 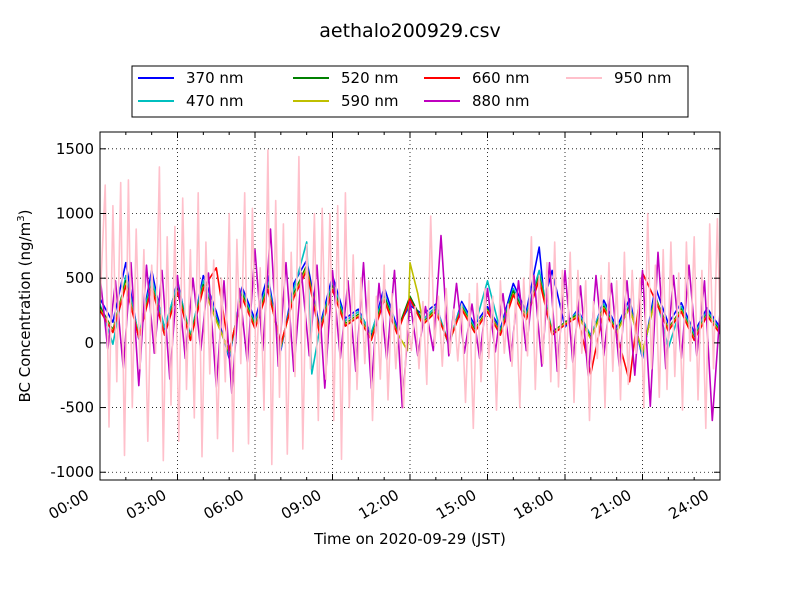 I want to click on y-axis-label-text: BC Concentration (ng/m, so click(x=25, y=312).